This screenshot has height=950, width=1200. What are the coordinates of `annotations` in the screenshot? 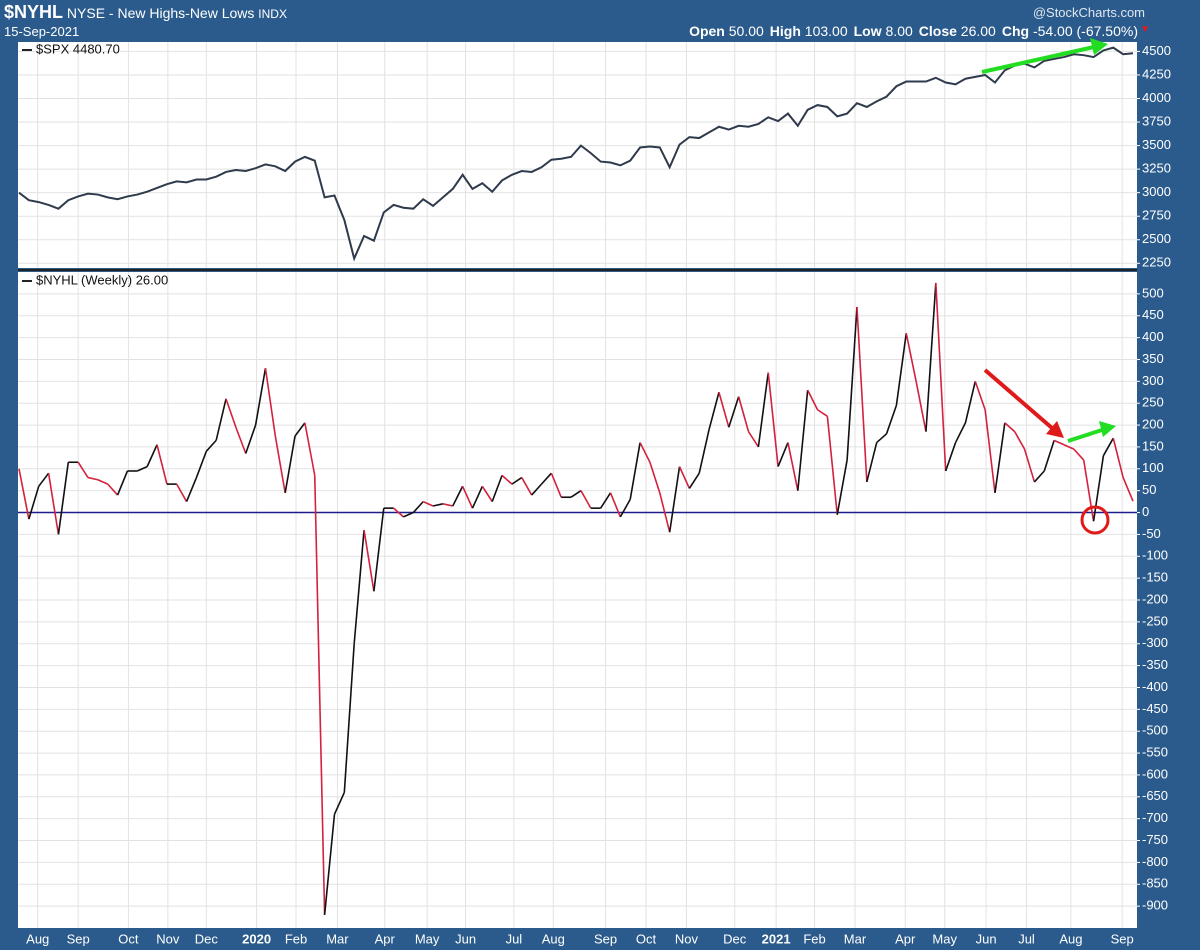 It's located at (1048, 286).